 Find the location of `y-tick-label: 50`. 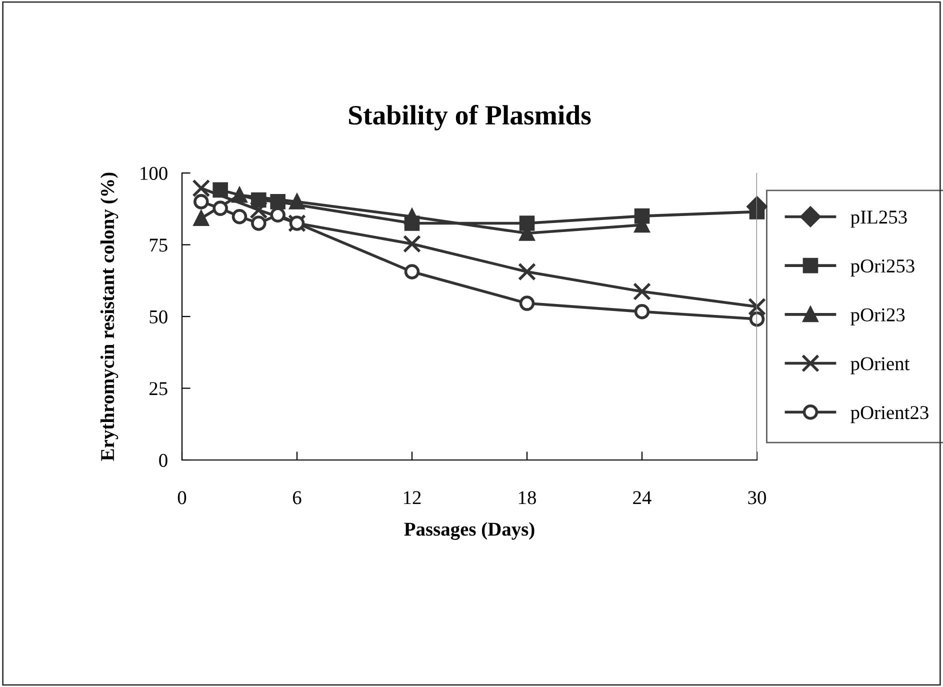

y-tick-label: 50 is located at coordinates (159, 317).